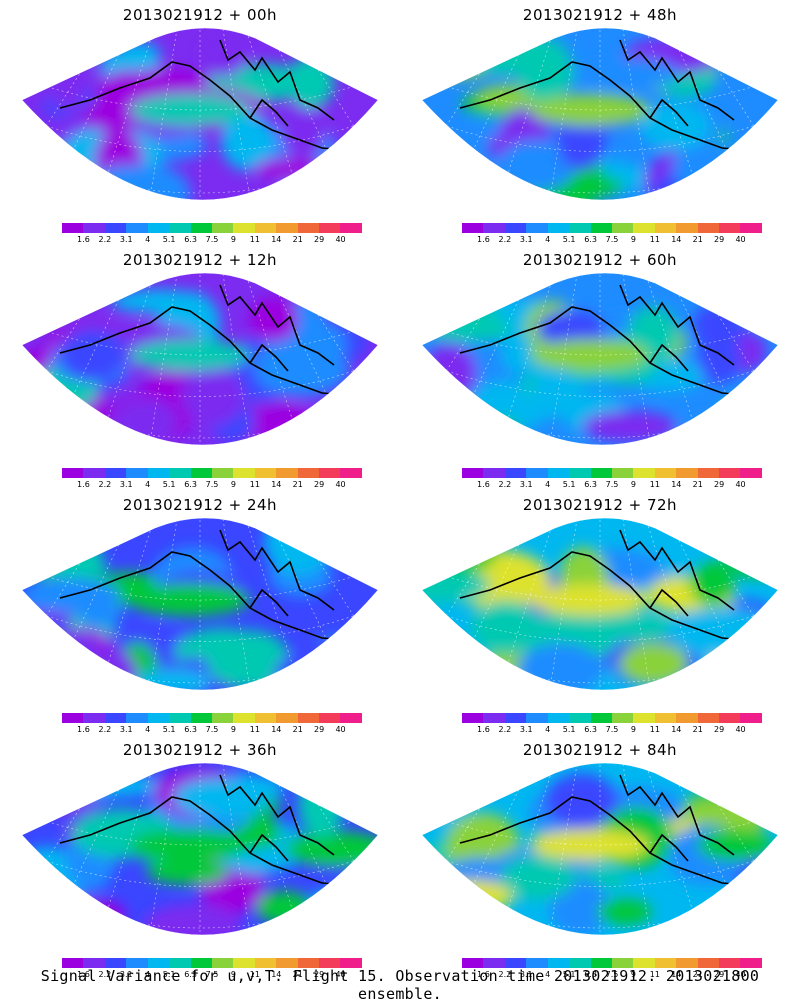 The width and height of the screenshot is (800, 1003). What do you see at coordinates (200, 260) in the screenshot?
I see `panel-title: 2013021912 + 12h` at bounding box center [200, 260].